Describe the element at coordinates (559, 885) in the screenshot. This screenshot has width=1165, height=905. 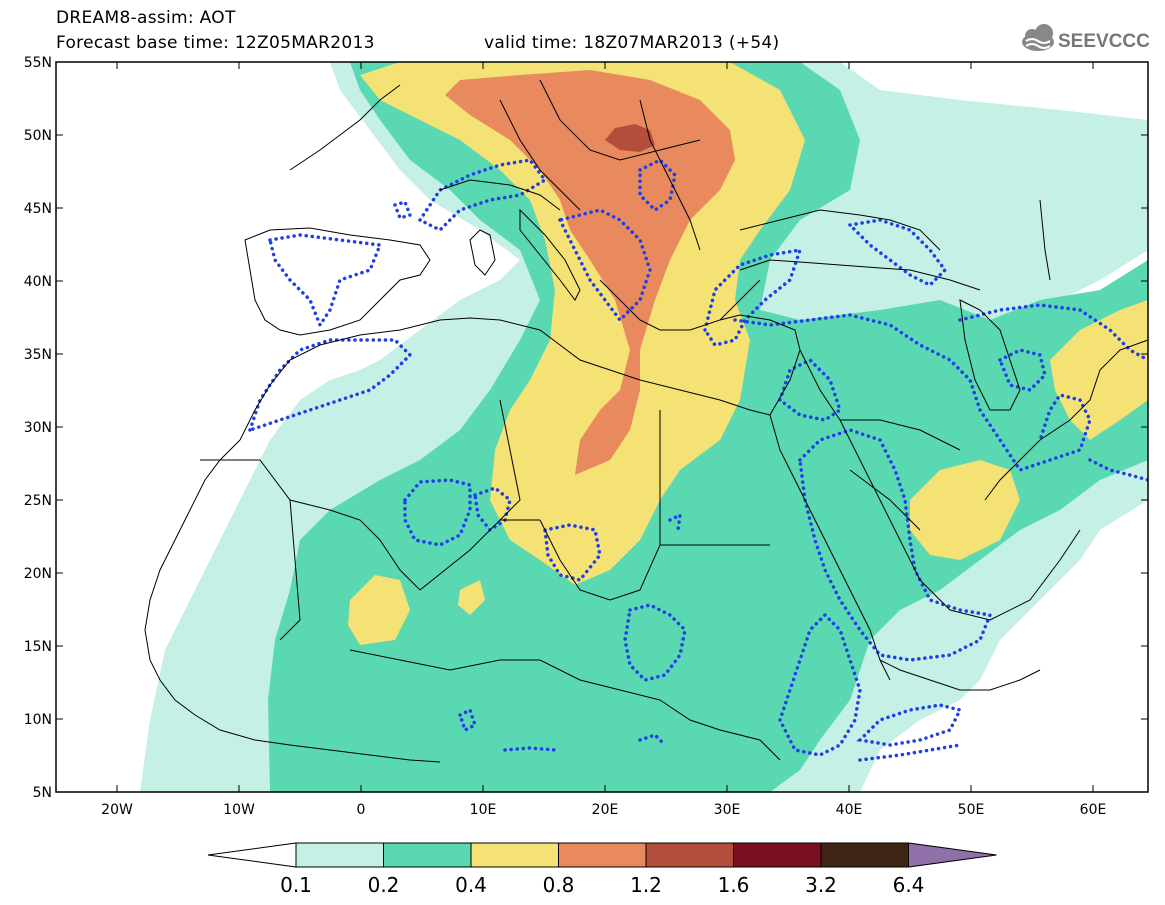
I see `colorbar-label: 0.8` at that location.